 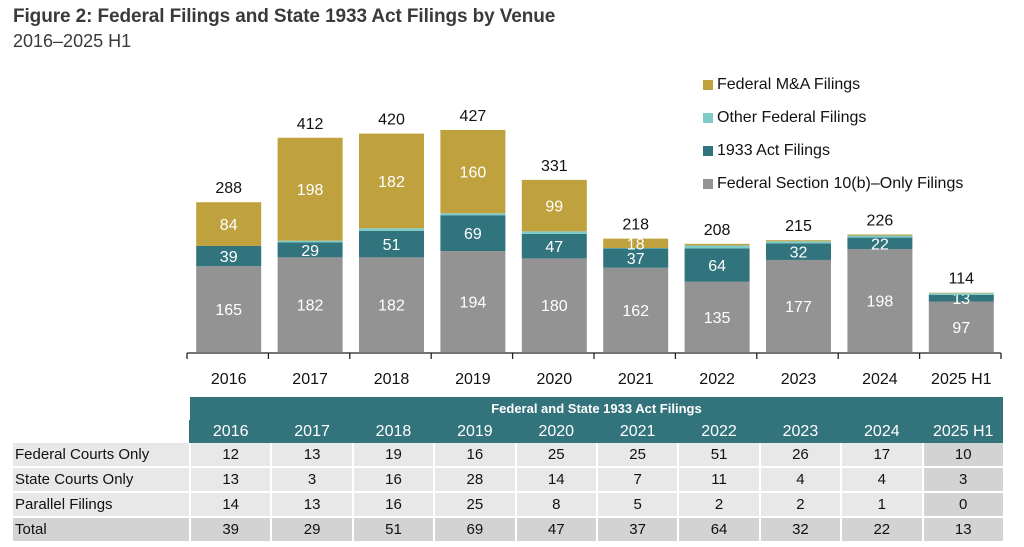 What do you see at coordinates (717, 230) in the screenshot?
I see `total-label: 208` at bounding box center [717, 230].